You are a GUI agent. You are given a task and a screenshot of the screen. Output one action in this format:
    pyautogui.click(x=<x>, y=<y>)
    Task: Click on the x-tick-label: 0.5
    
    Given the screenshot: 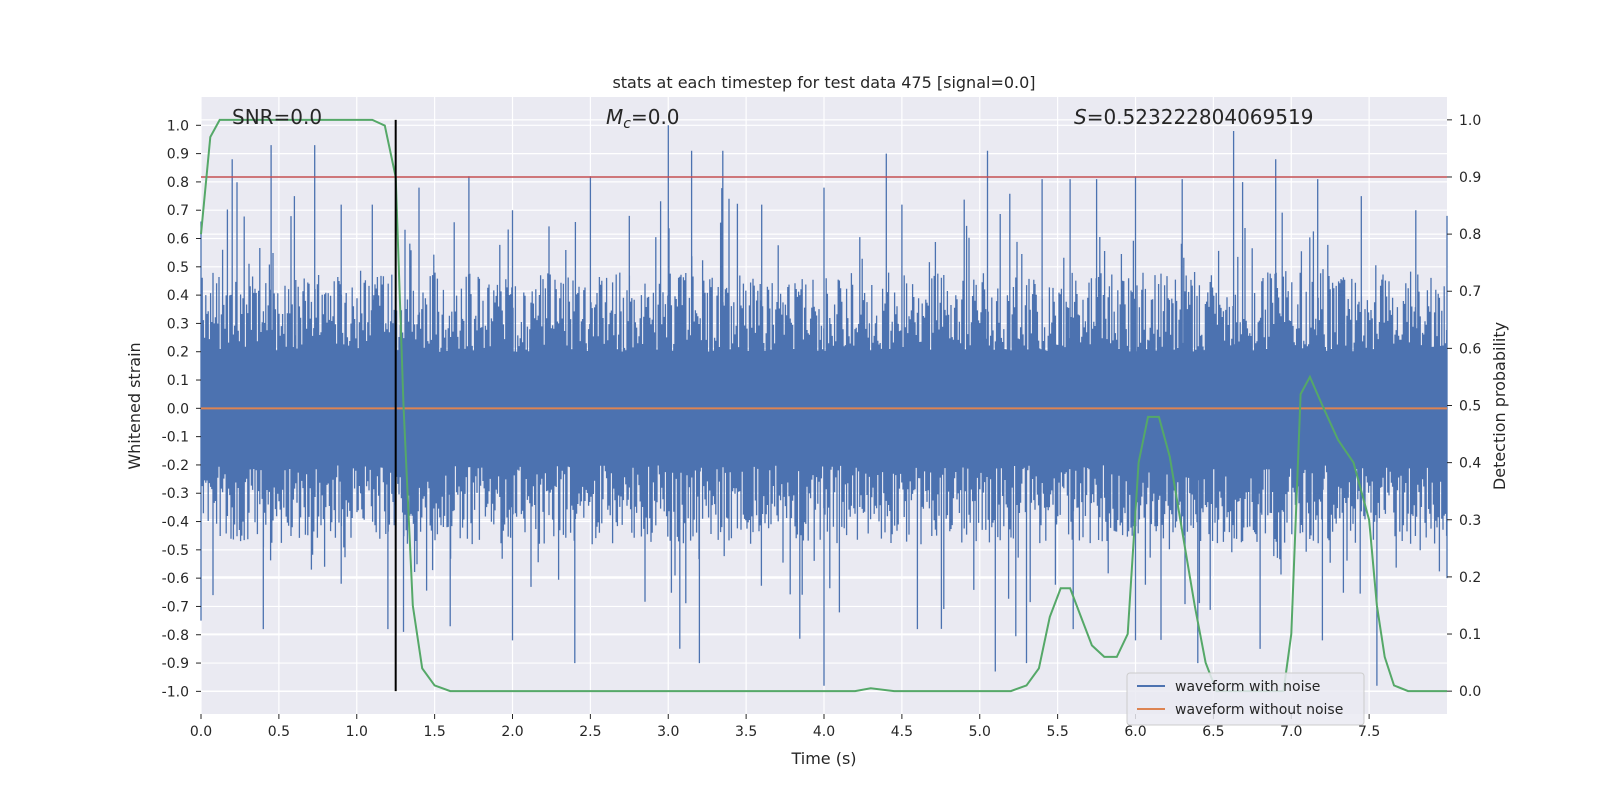 What is the action you would take?
    pyautogui.click(x=279, y=732)
    